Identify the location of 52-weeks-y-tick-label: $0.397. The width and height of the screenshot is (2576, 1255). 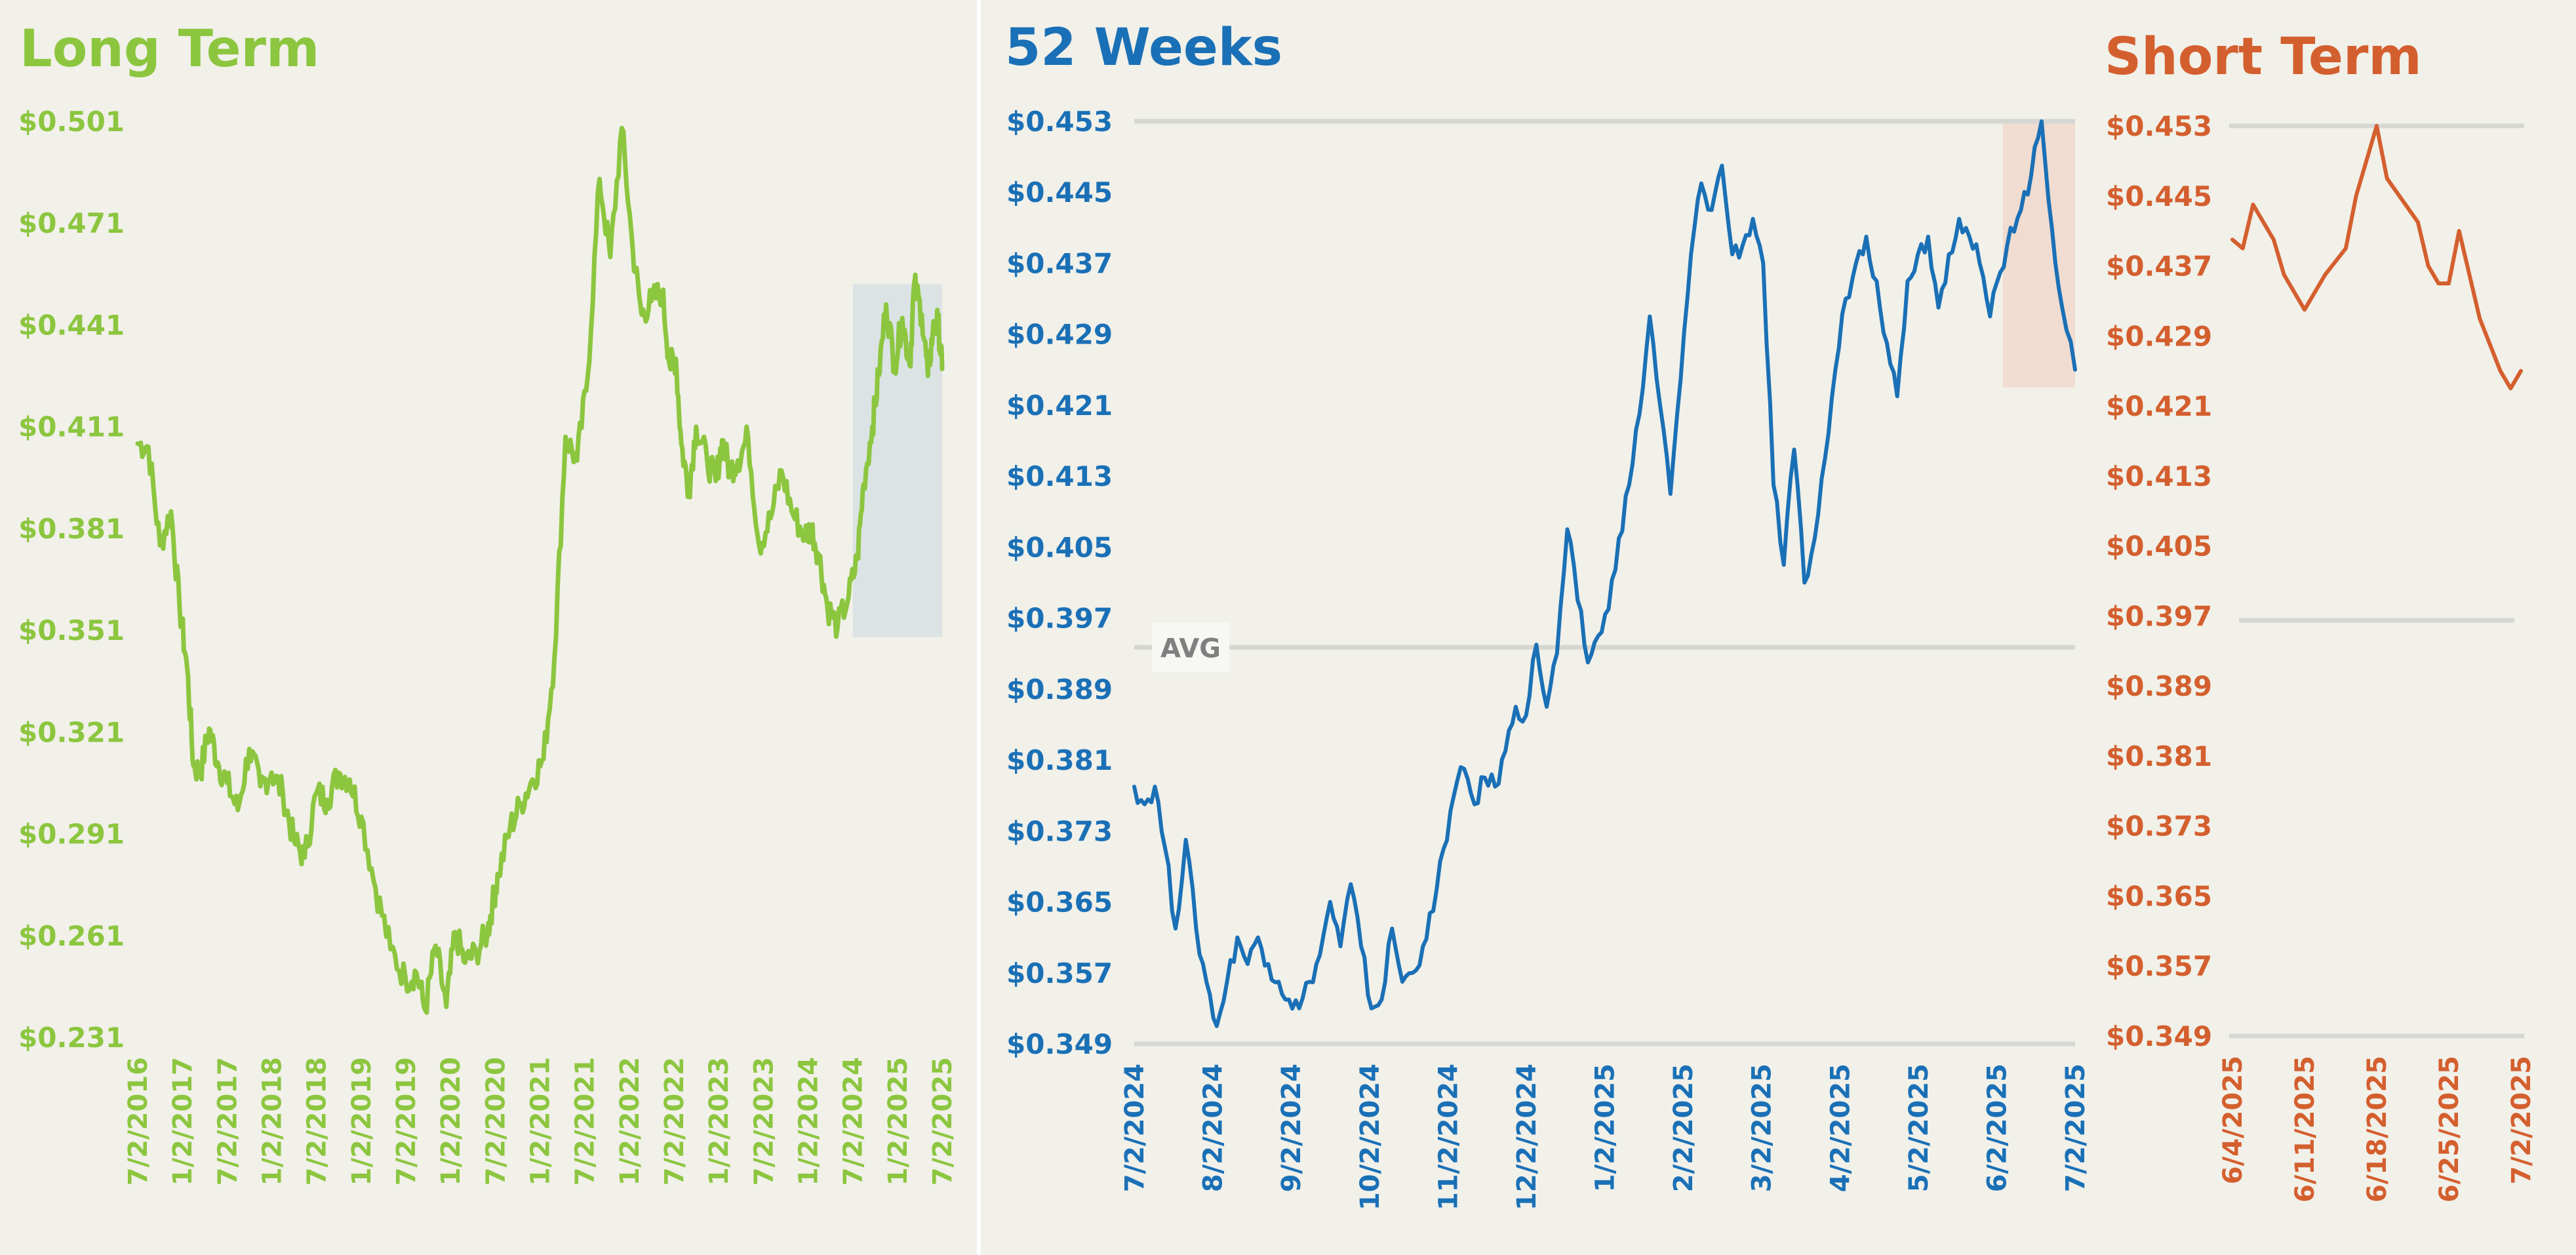
(1059, 619).